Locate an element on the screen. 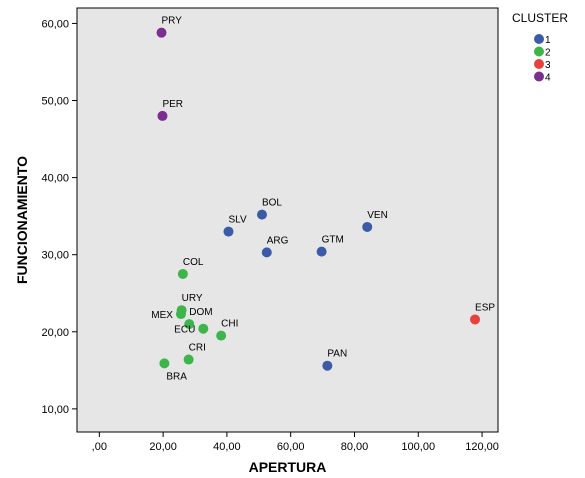 The height and width of the screenshot is (478, 585). legend: CLUSTER 1 23 4 is located at coordinates (540, 47).